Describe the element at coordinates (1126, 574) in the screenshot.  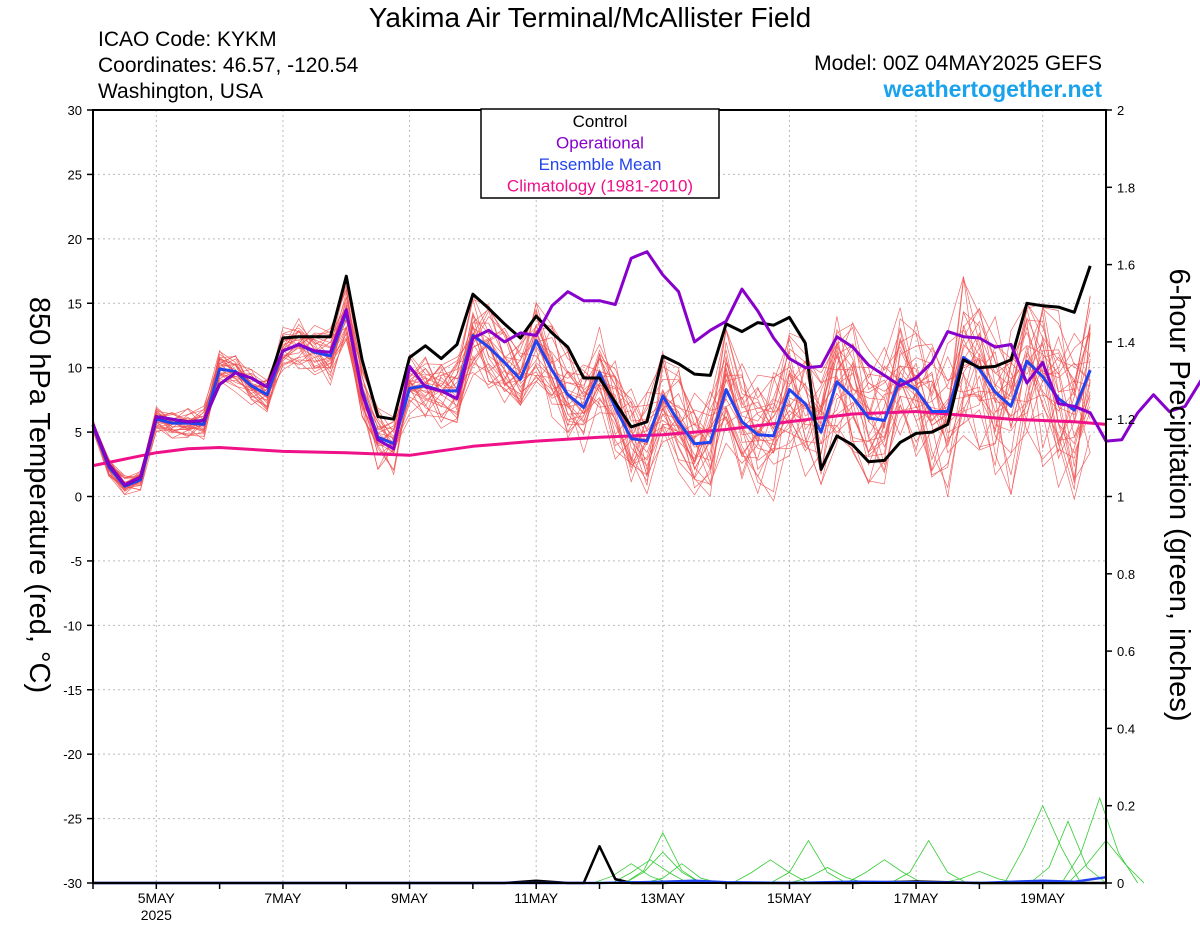
I see `y2-tick-label: 0.8` at that location.